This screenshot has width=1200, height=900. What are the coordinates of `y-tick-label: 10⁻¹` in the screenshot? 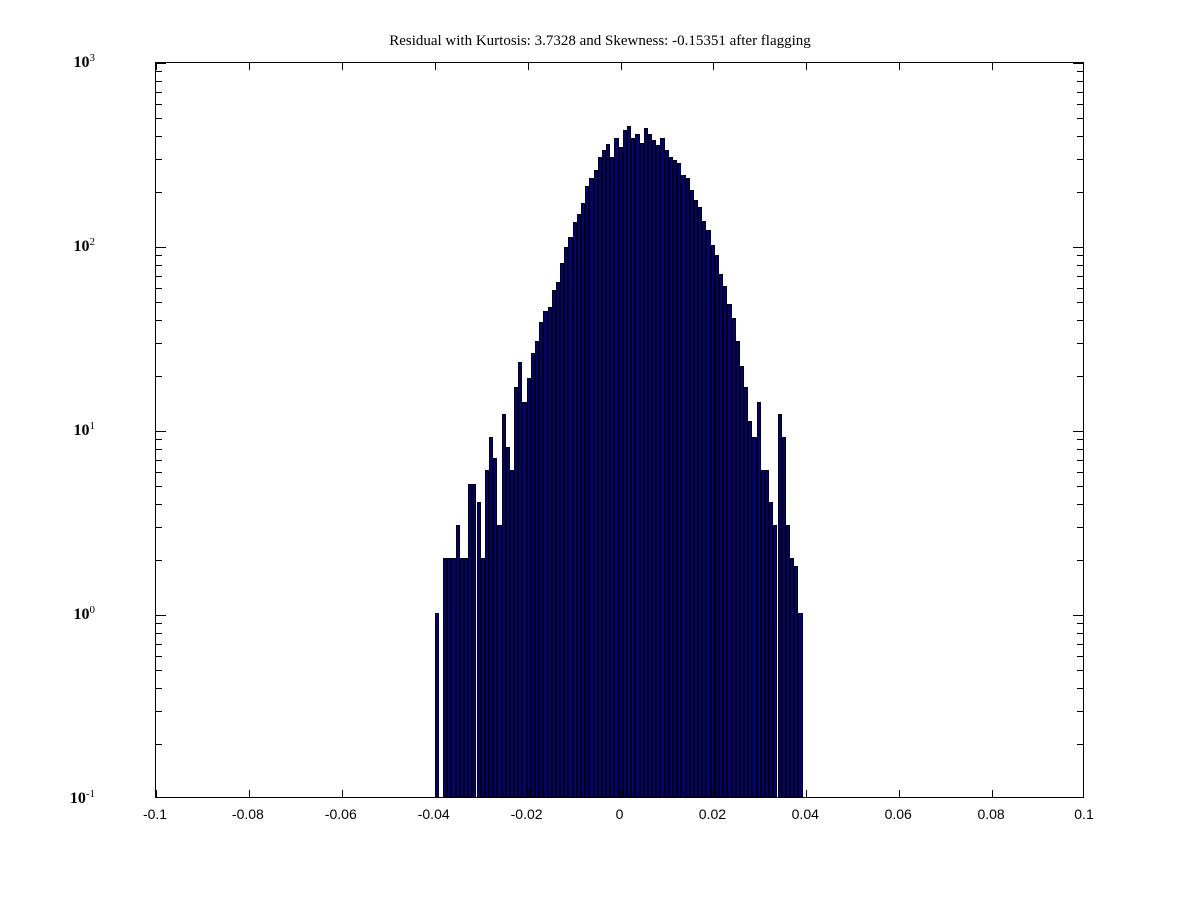 It's located at (82, 798).